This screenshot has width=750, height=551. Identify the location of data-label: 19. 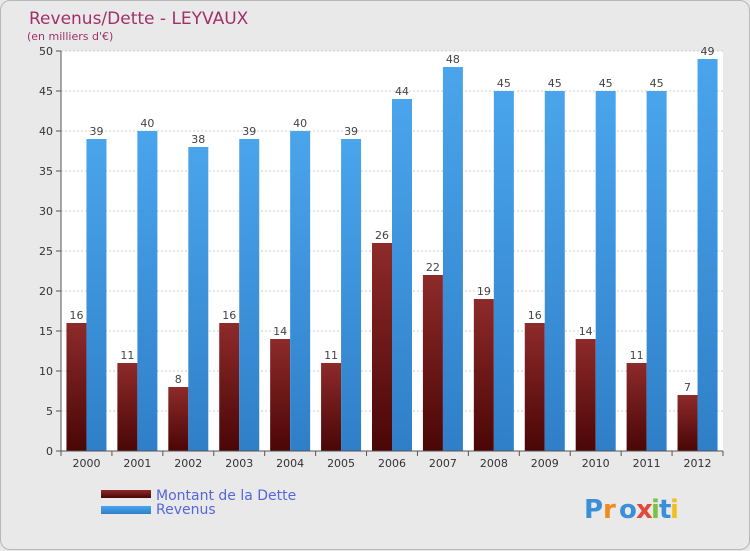
(484, 291).